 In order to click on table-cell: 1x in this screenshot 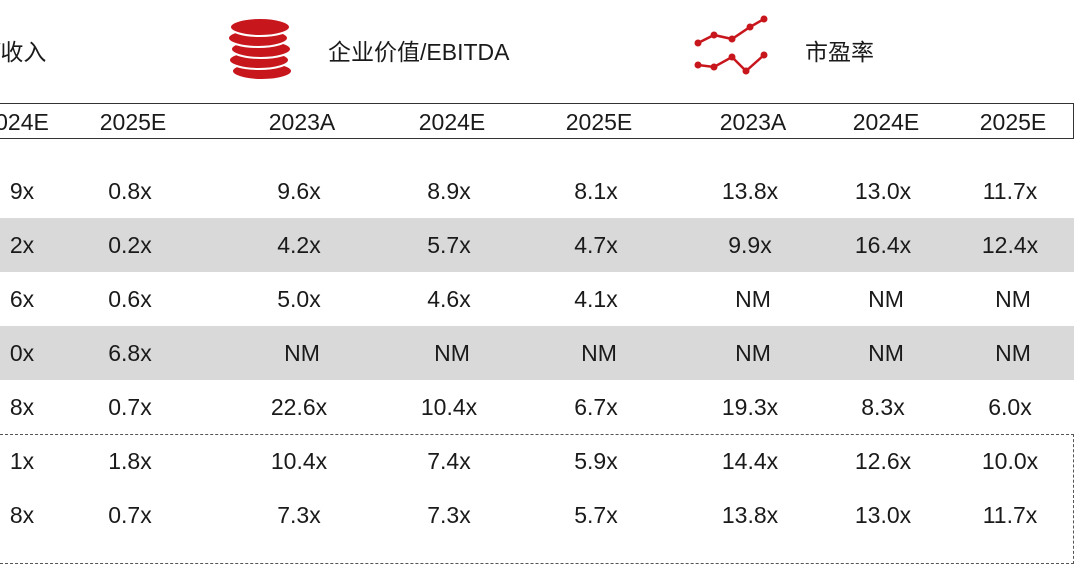, I will do `click(22, 461)`.